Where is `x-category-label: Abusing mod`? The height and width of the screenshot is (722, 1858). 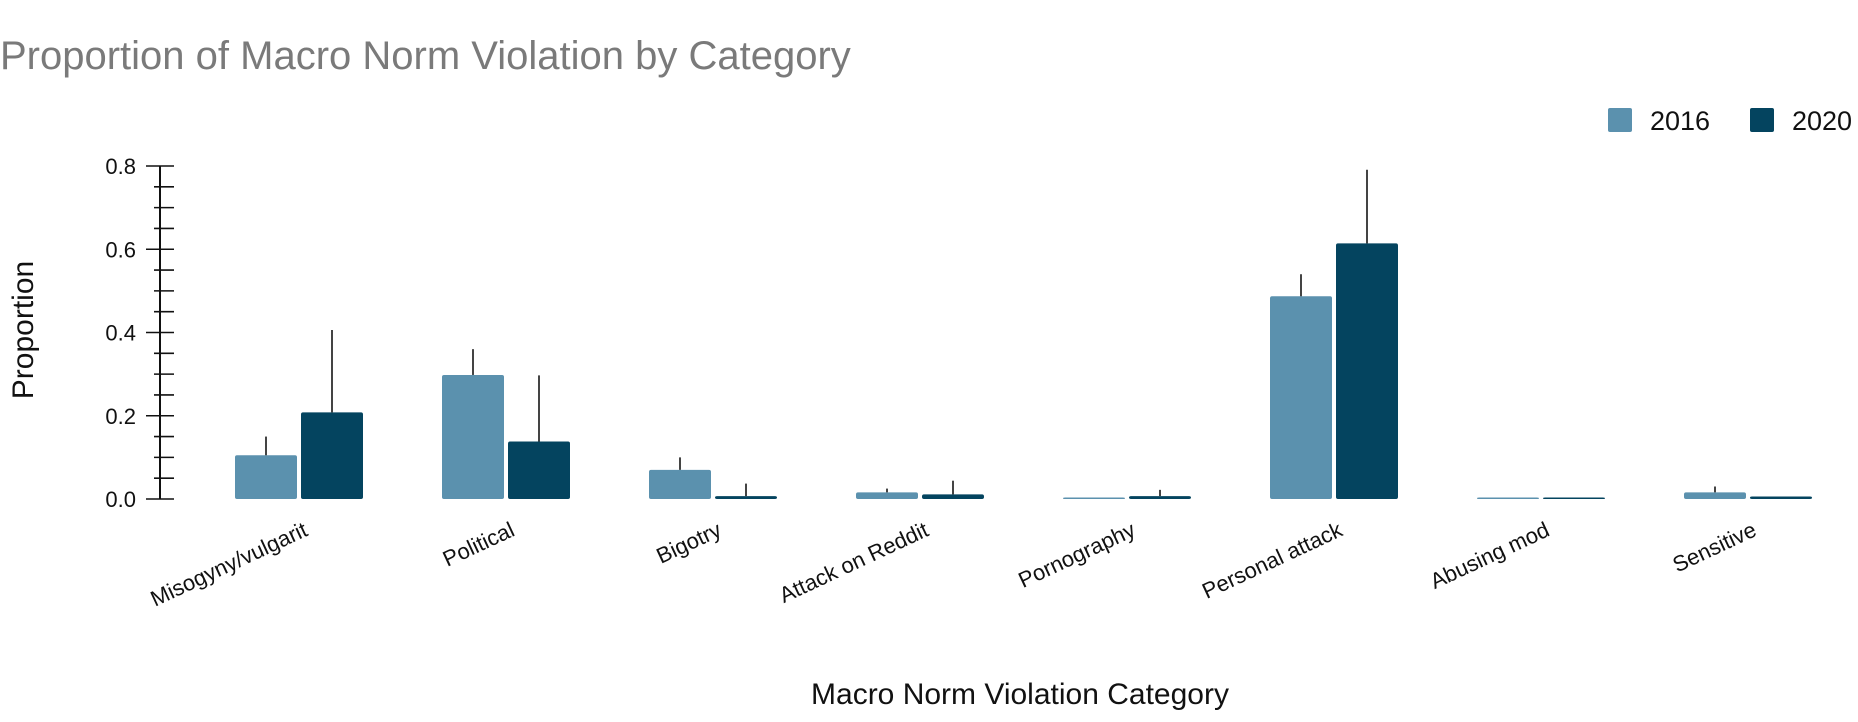
x-category-label: Abusing mod is located at coordinates (1489, 555).